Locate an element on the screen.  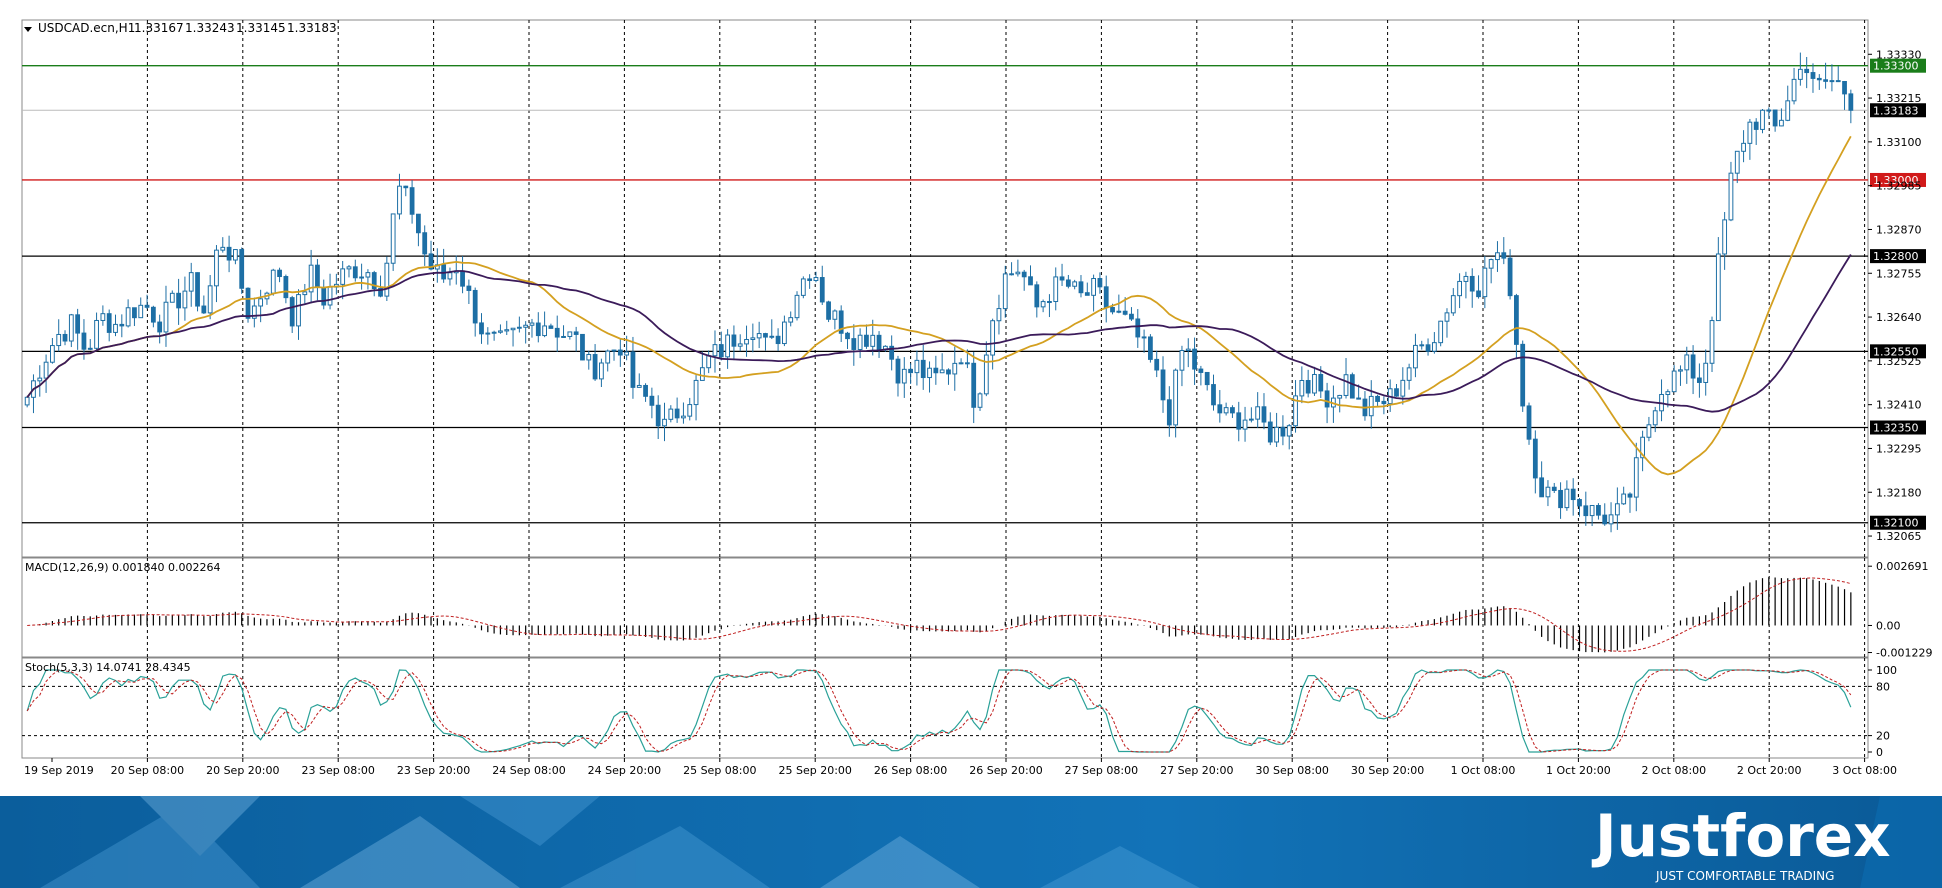
price-tick-label: 1.32640 is located at coordinates (1899, 317).